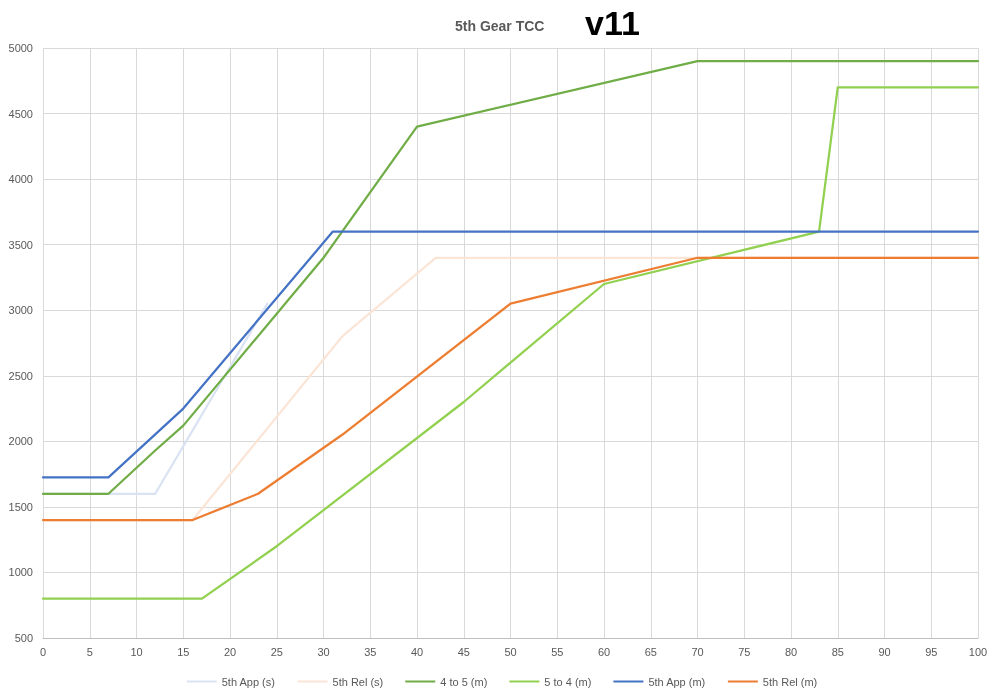 The height and width of the screenshot is (700, 1004). What do you see at coordinates (500, 26) in the screenshot?
I see `chart-title: 5th Gear TCC` at bounding box center [500, 26].